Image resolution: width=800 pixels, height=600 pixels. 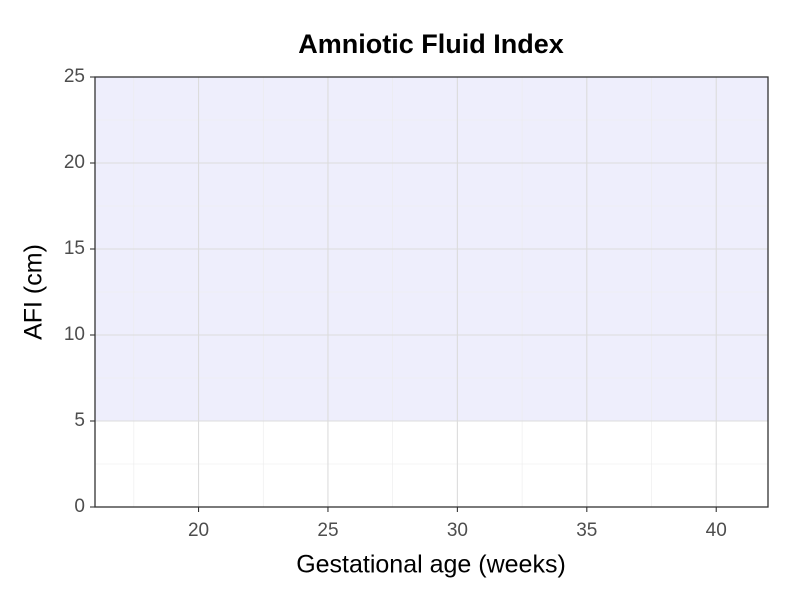 I want to click on x-tick-label: 20, so click(x=198, y=530).